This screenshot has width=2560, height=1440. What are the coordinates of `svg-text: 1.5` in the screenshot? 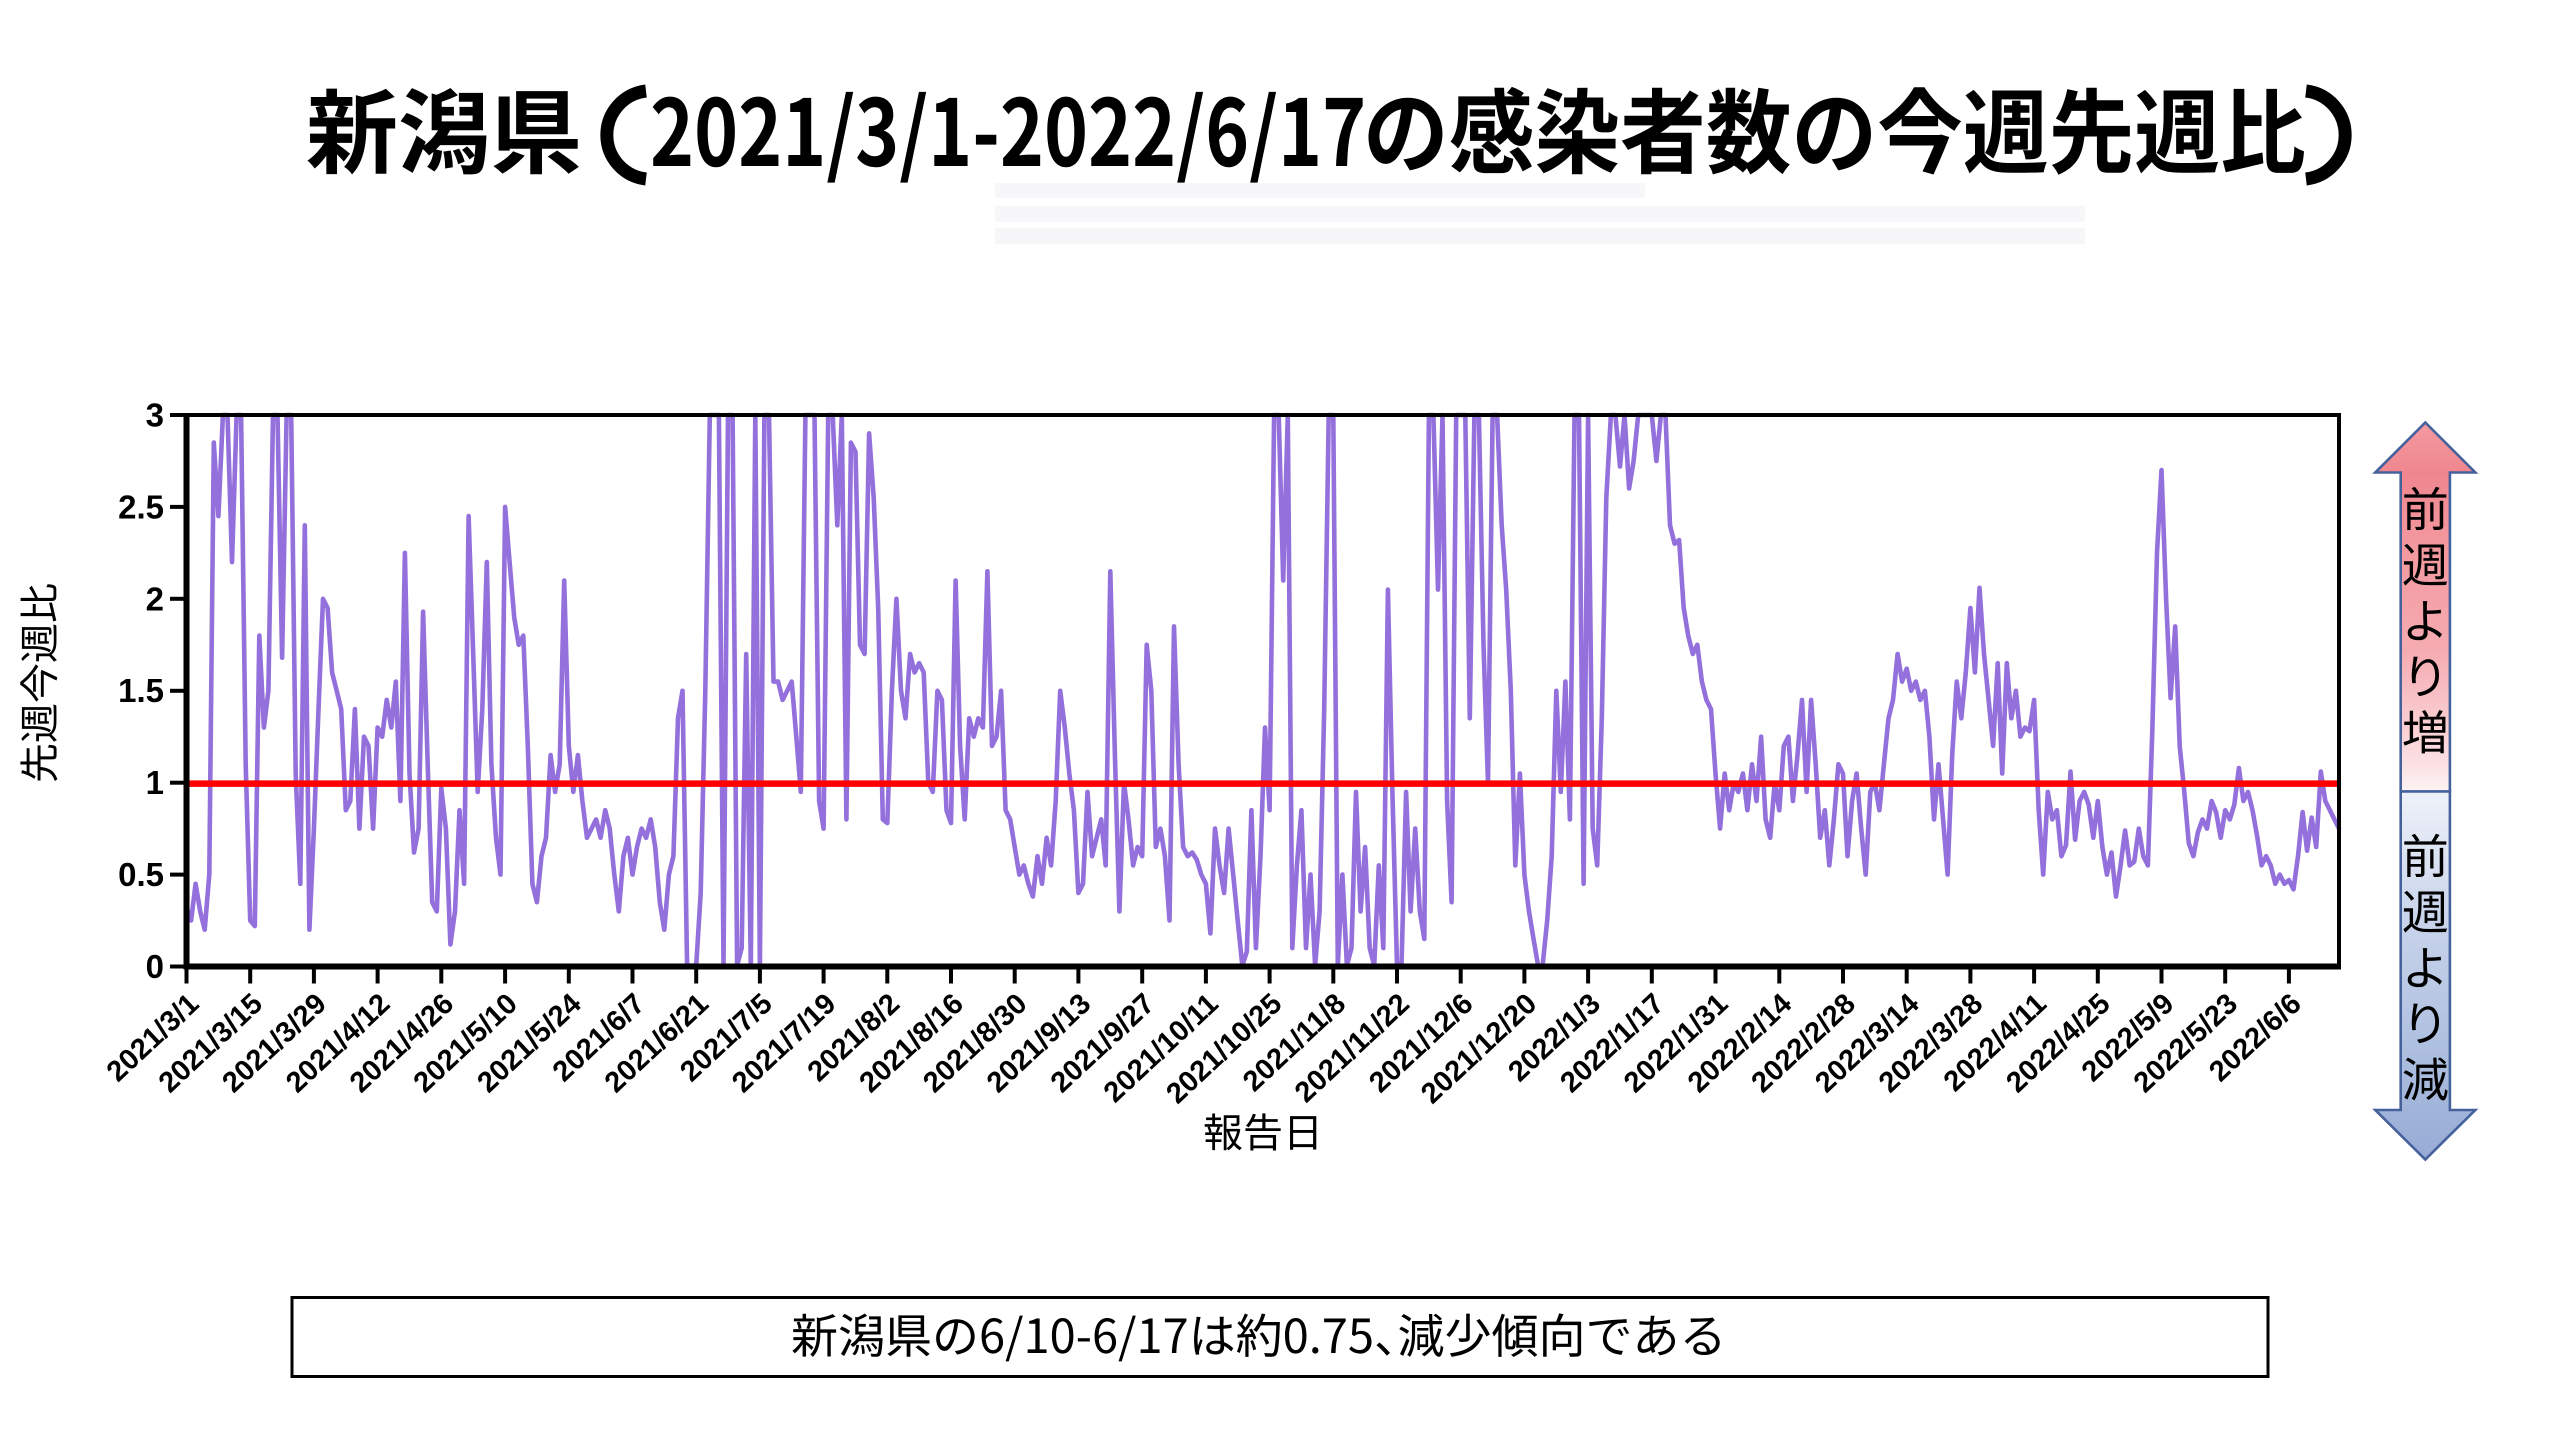 It's located at (141, 690).